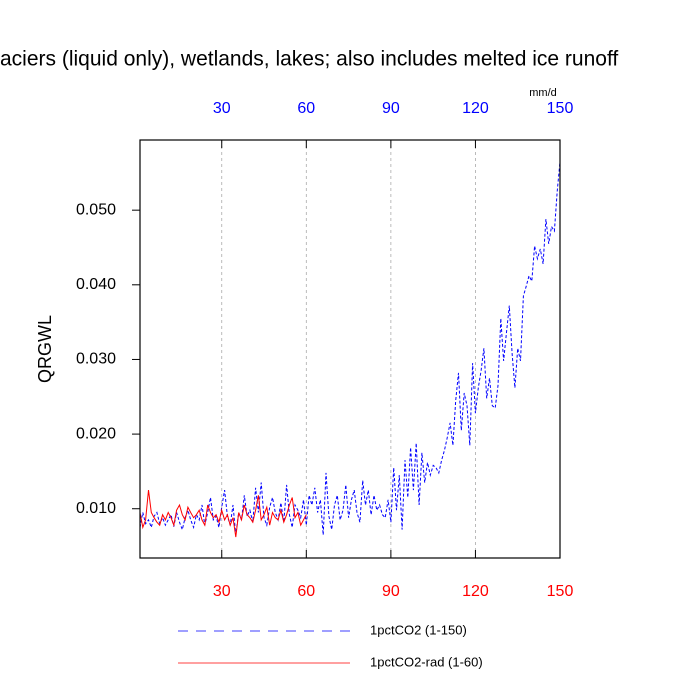 The width and height of the screenshot is (700, 700). I want to click on series-line, so click(223, 514).